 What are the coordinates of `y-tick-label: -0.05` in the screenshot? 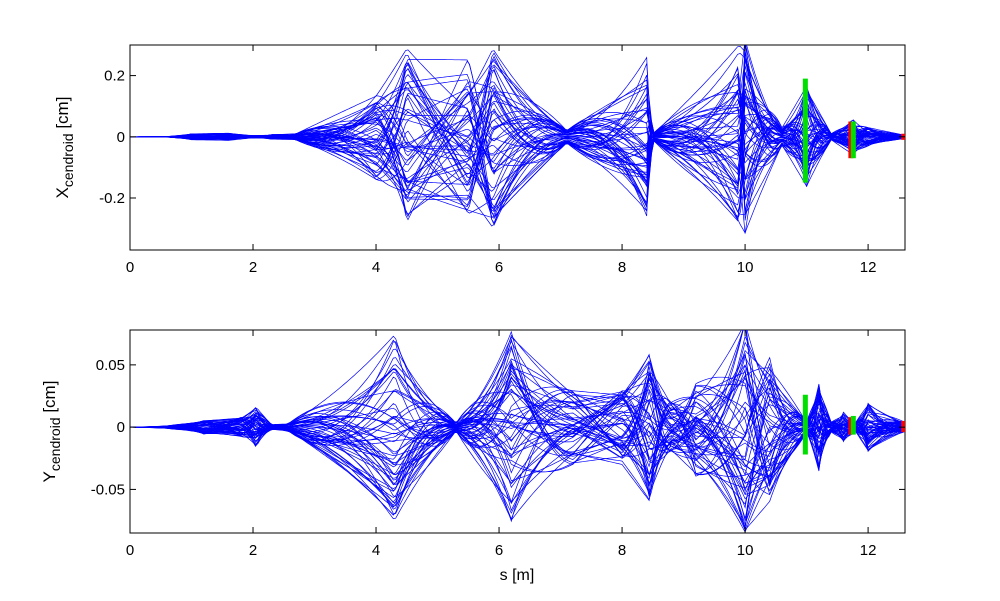 It's located at (108, 489).